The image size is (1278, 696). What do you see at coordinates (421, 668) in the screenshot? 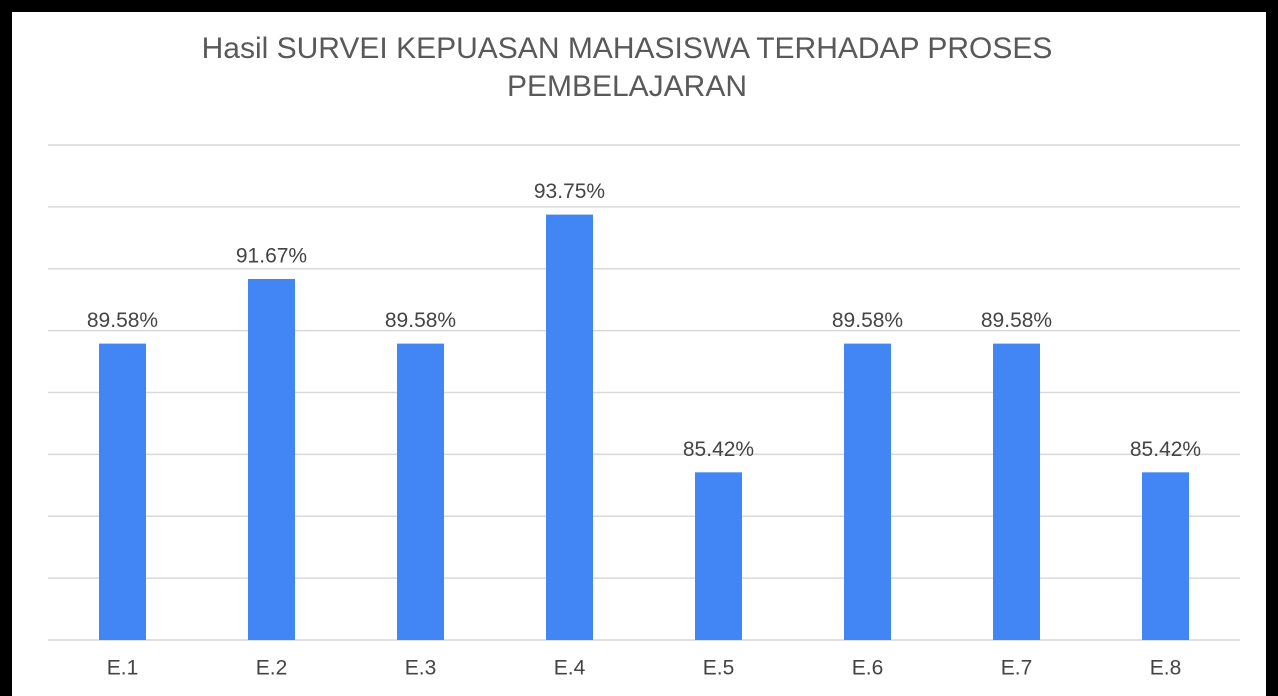
I see `x-tick-label: E.3` at bounding box center [421, 668].